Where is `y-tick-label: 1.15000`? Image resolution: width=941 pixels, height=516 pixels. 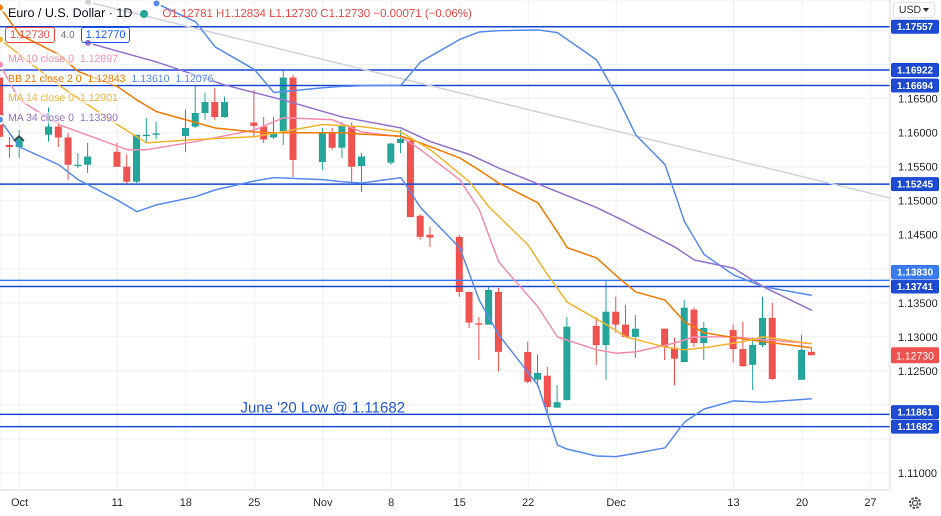
y-tick-label: 1.15000 is located at coordinates (918, 202).